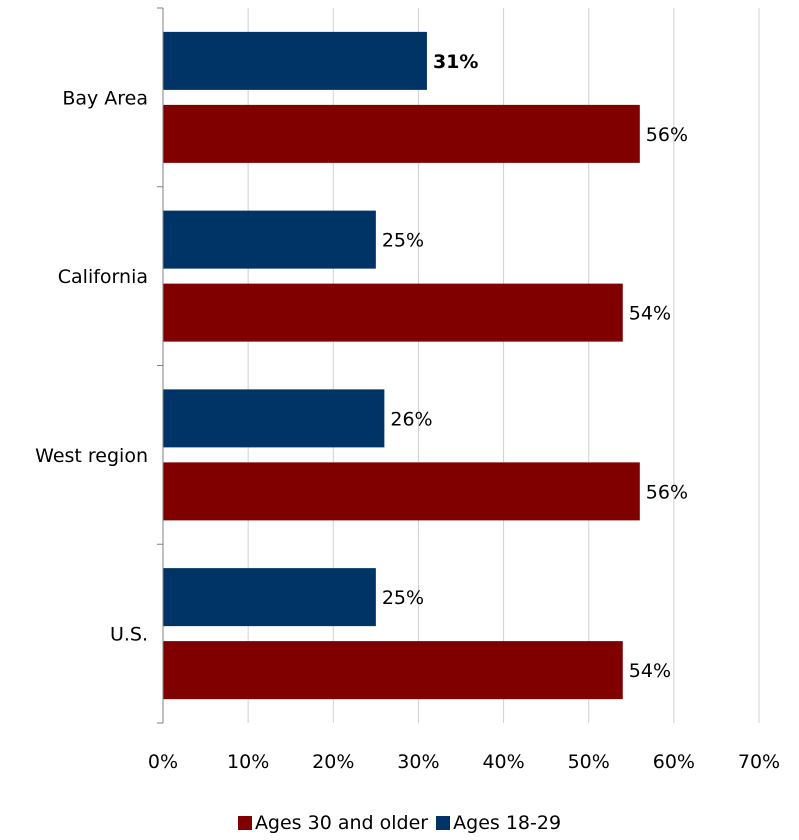 The image size is (799, 840). I want to click on x-tick-label-70: 70%, so click(759, 762).